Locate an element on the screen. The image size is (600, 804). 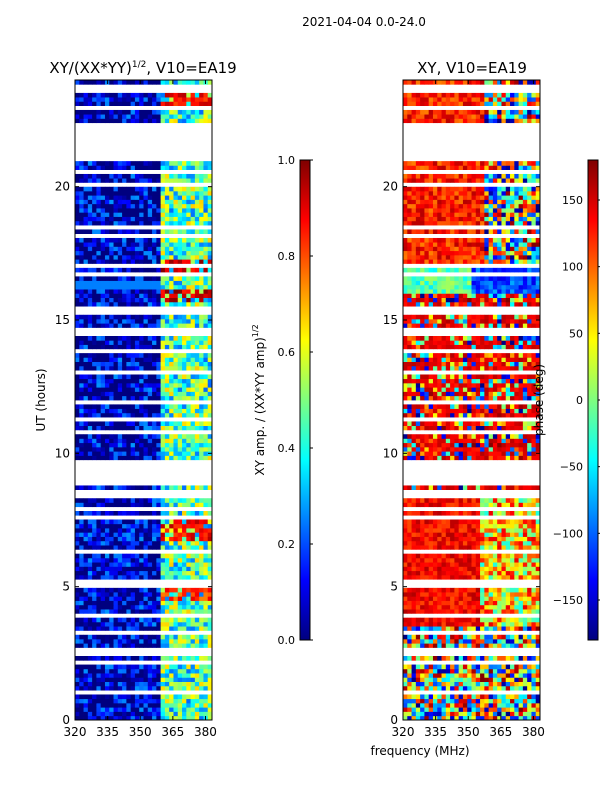
heatmap-gap-row is located at coordinates (143, 125).